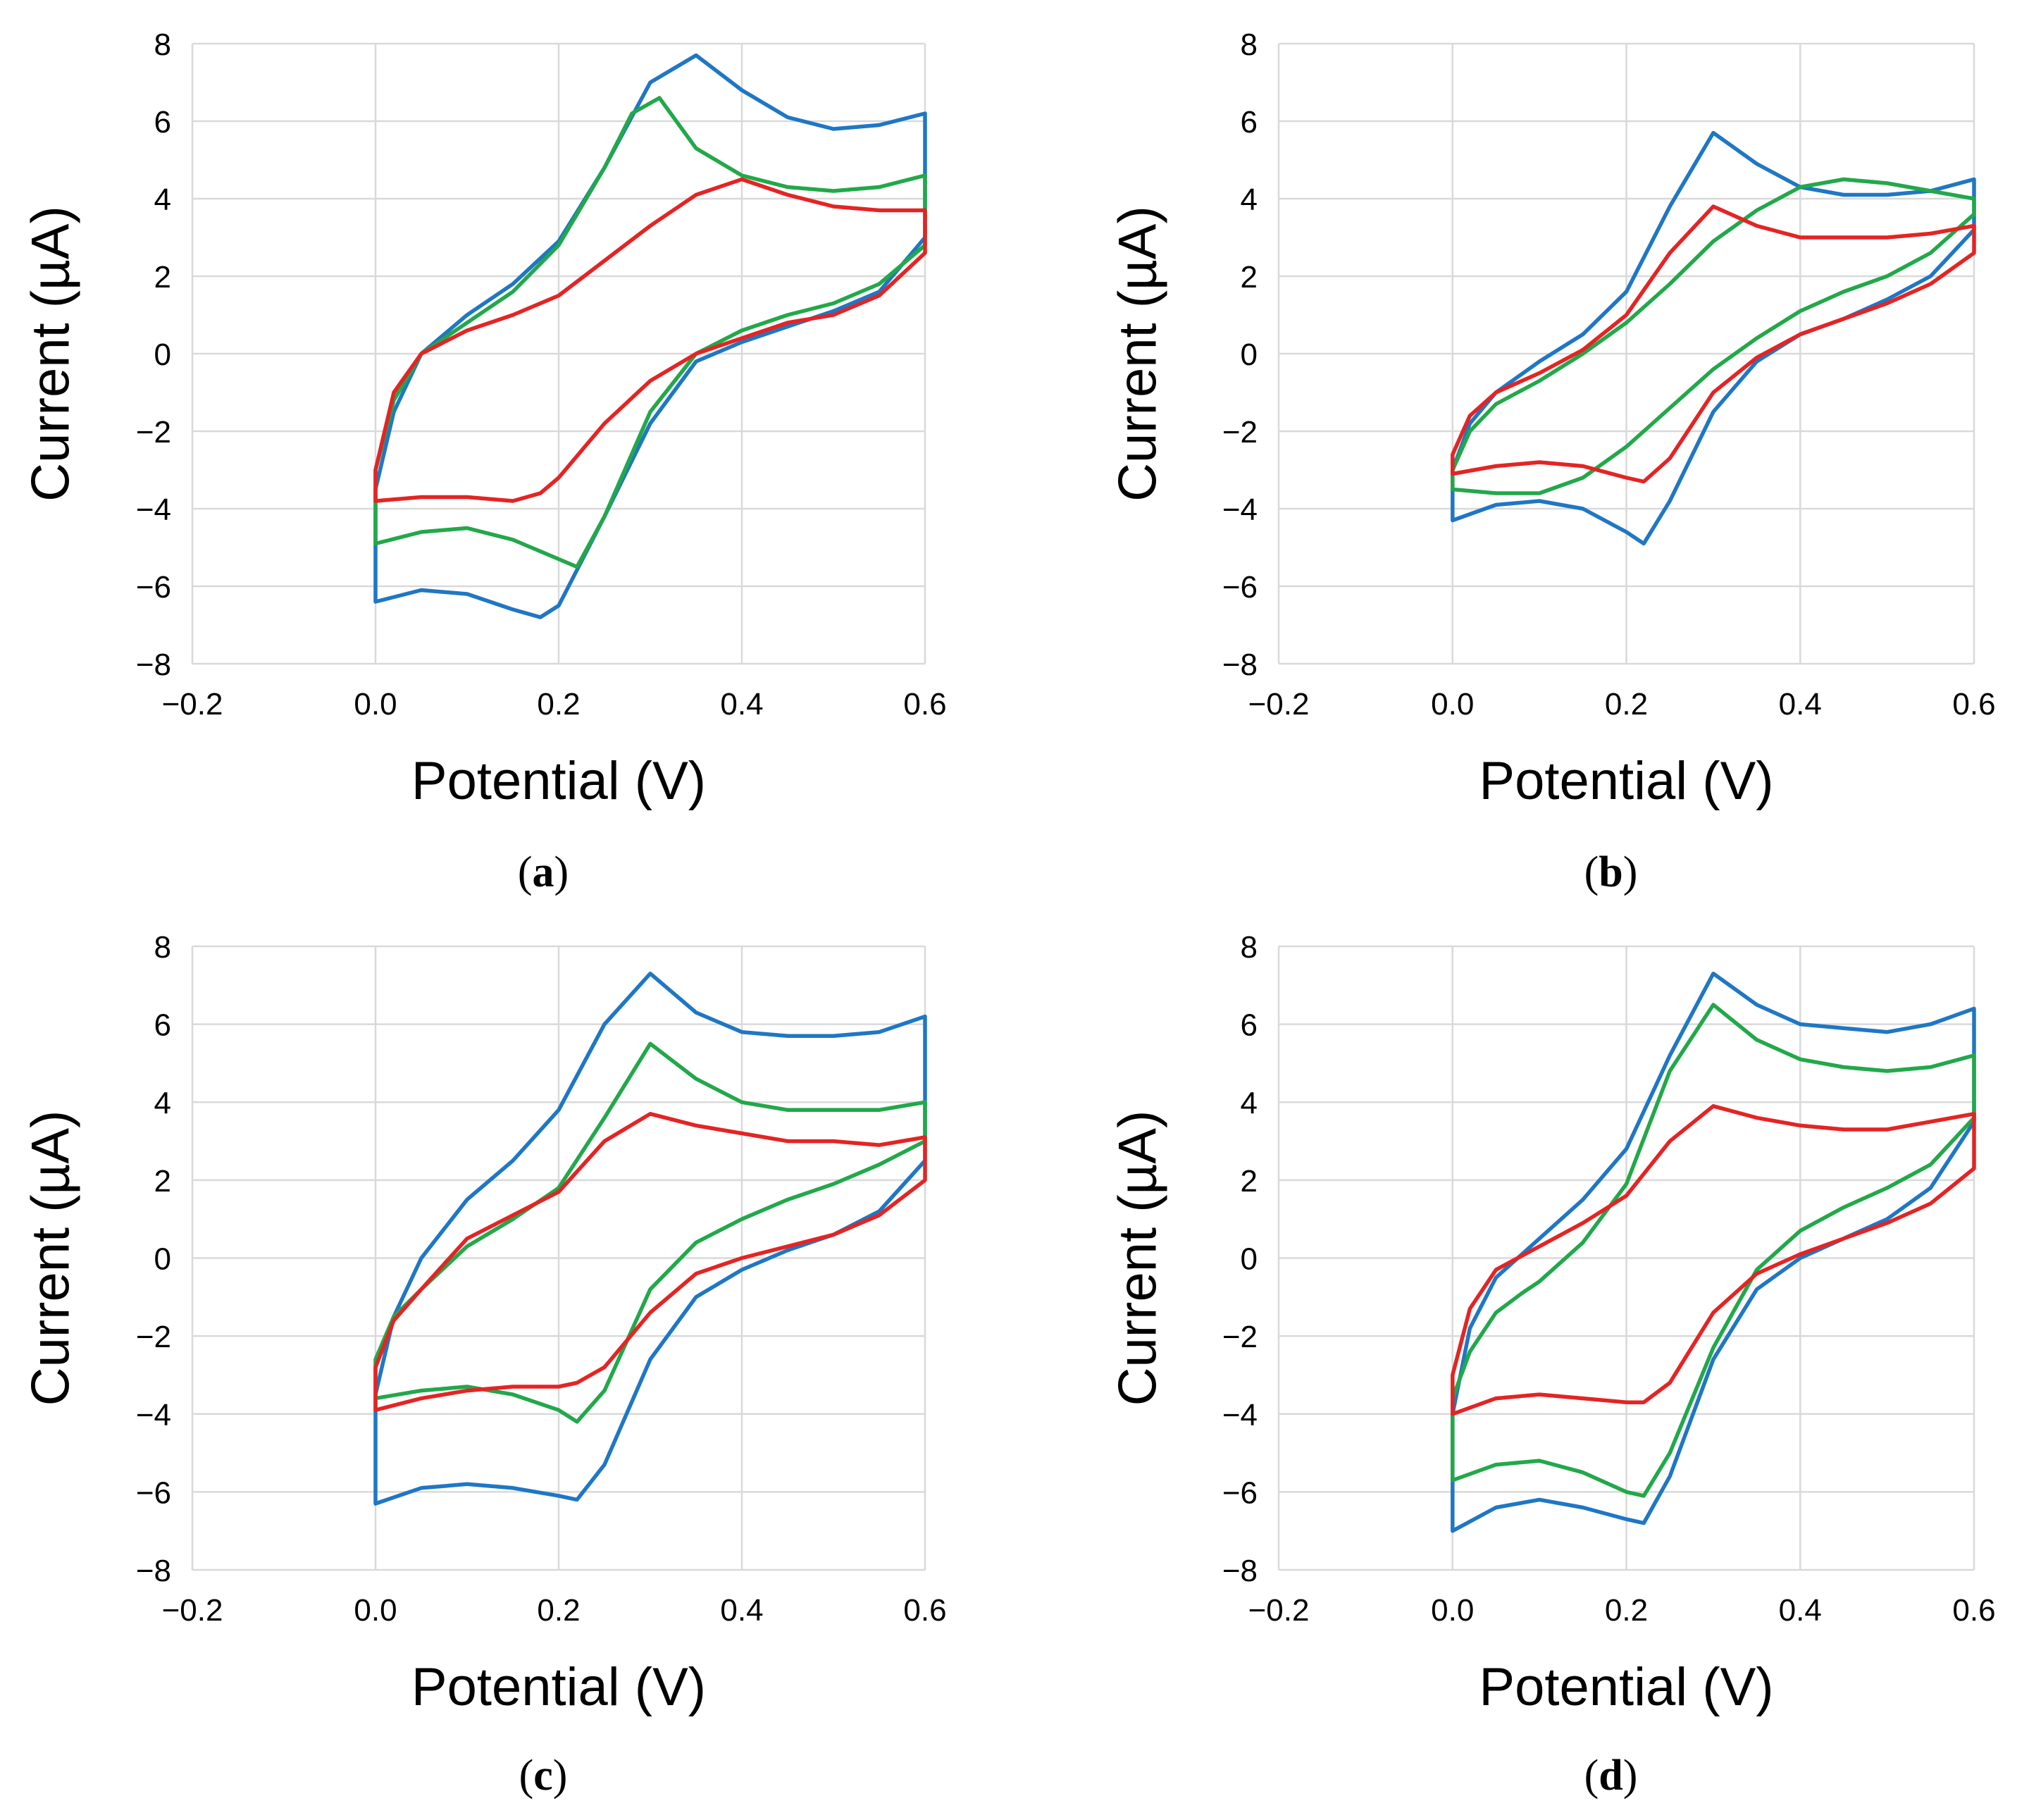  I want to click on panel-caption: (d), so click(1611, 1776).